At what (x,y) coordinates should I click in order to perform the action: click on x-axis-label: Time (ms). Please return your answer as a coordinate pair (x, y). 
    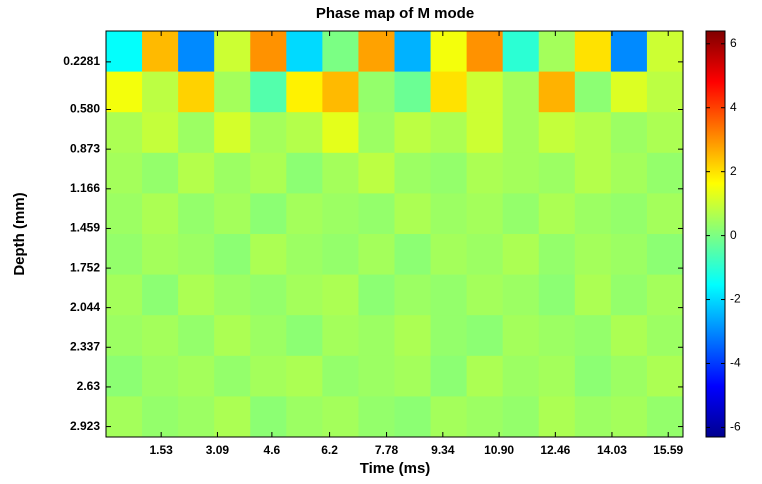
    Looking at the image, I should click on (395, 468).